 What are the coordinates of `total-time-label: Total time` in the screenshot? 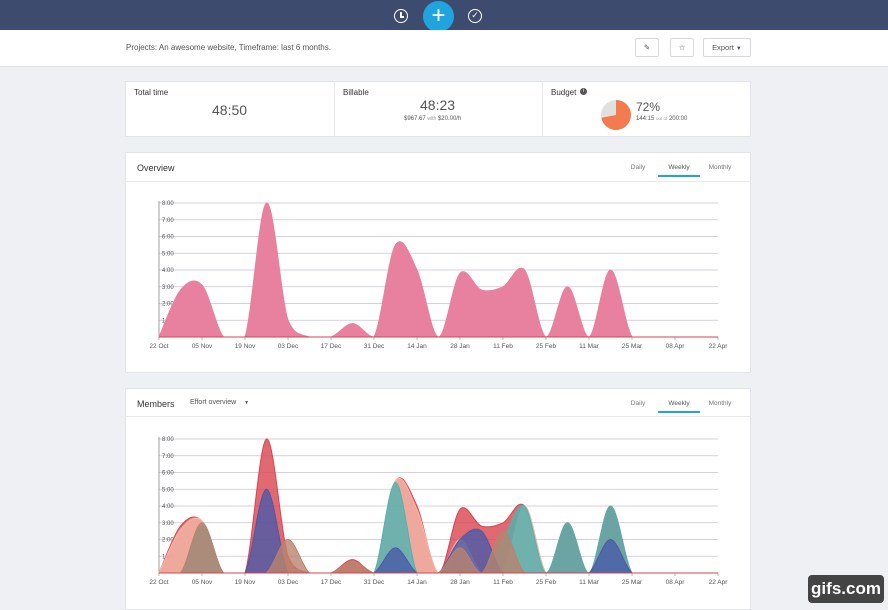 It's located at (151, 92).